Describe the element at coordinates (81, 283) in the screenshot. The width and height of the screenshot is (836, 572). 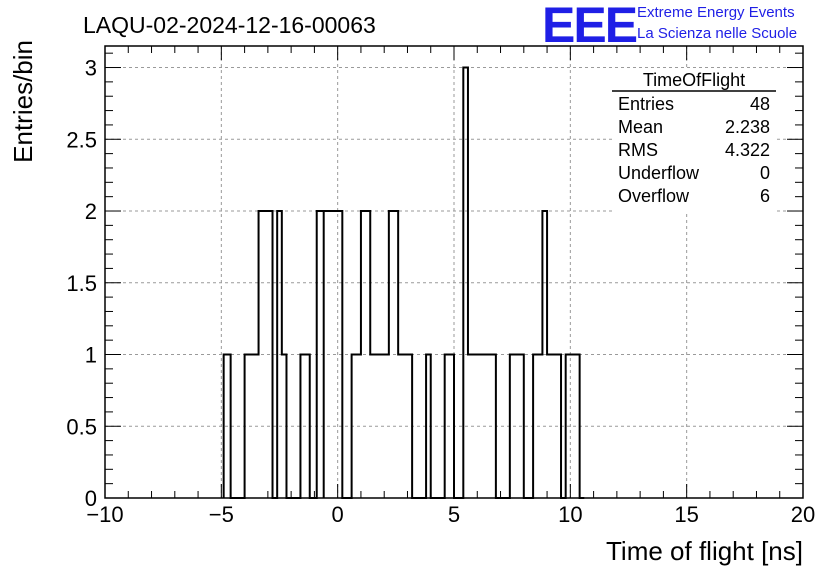
I see `y-tick-label: 1.5` at that location.